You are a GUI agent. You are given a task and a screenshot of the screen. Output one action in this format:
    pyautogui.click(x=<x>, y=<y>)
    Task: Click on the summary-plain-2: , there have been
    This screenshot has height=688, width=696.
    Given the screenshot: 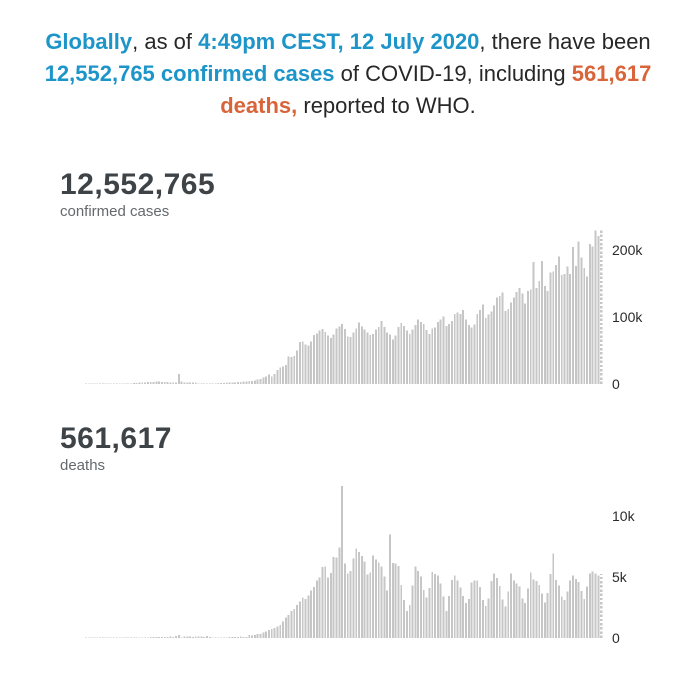 What is the action you would take?
    pyautogui.click(x=565, y=41)
    